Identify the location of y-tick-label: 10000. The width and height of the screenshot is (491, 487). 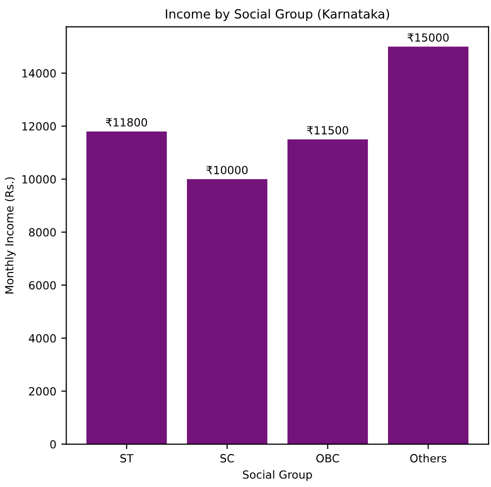
(39, 179).